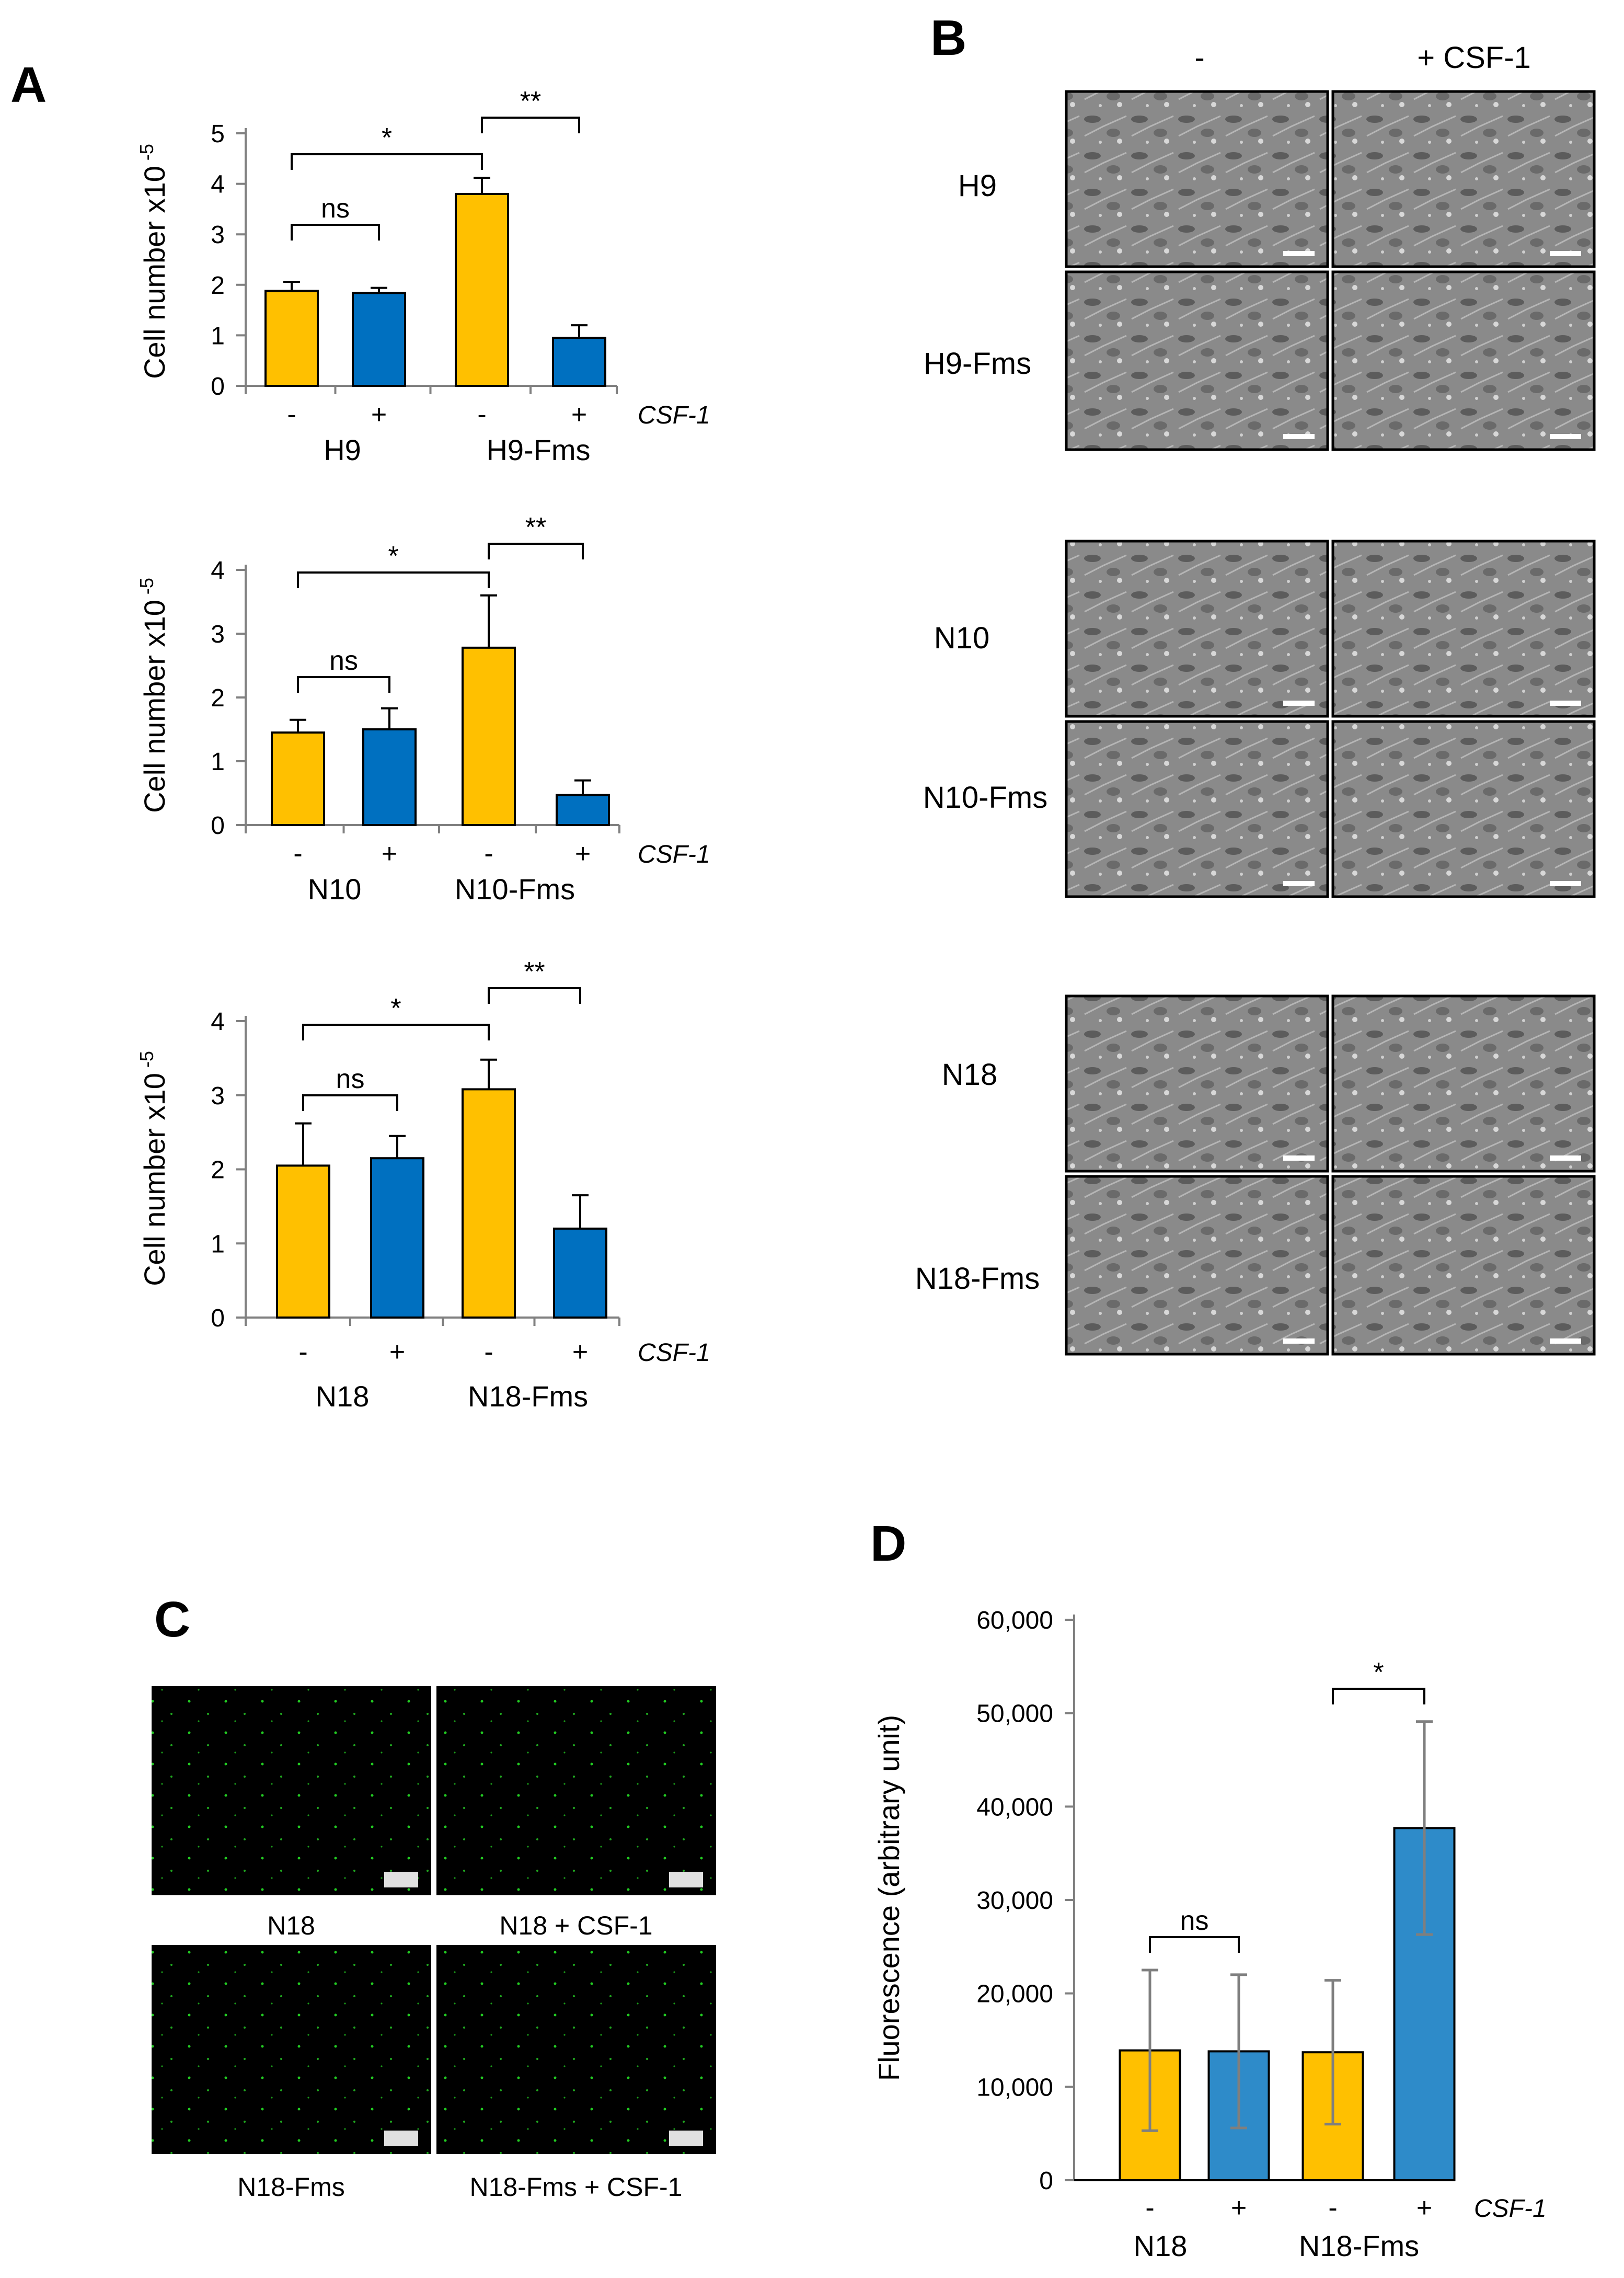 The height and width of the screenshot is (2278, 1624). I want to click on y-tick-label: 40,000, so click(1014, 1807).